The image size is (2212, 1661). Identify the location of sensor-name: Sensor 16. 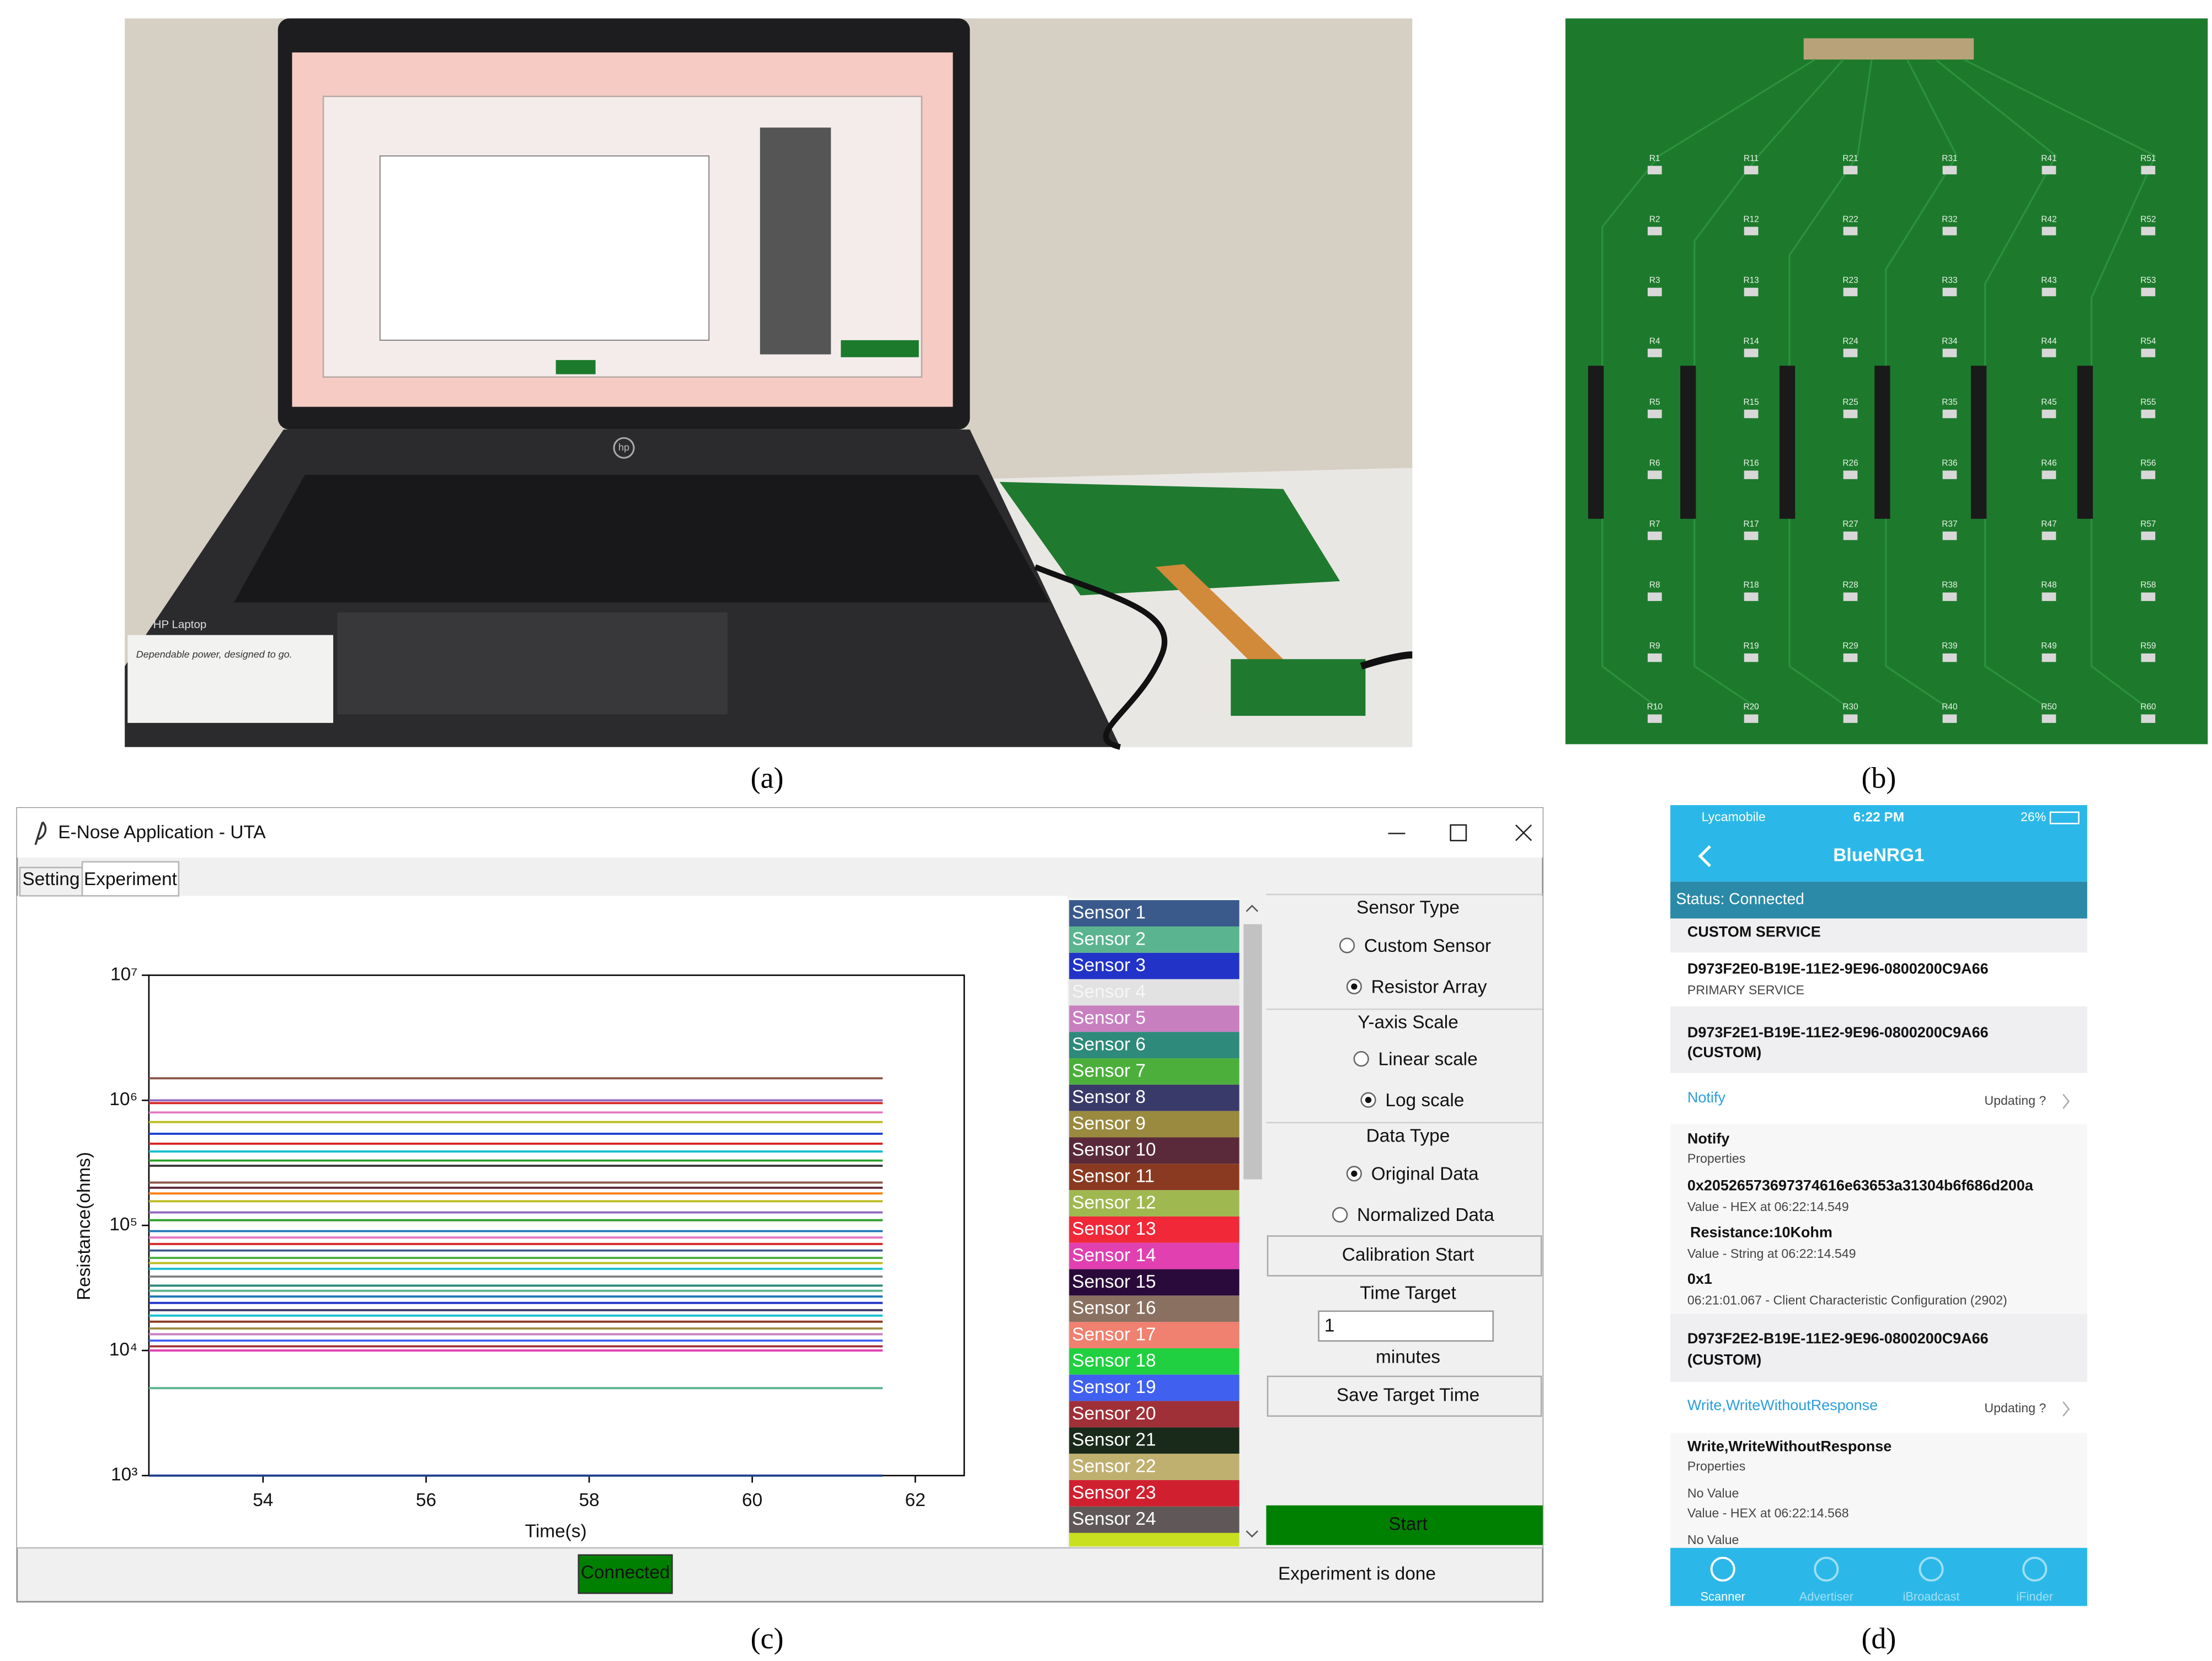
(1114, 1308).